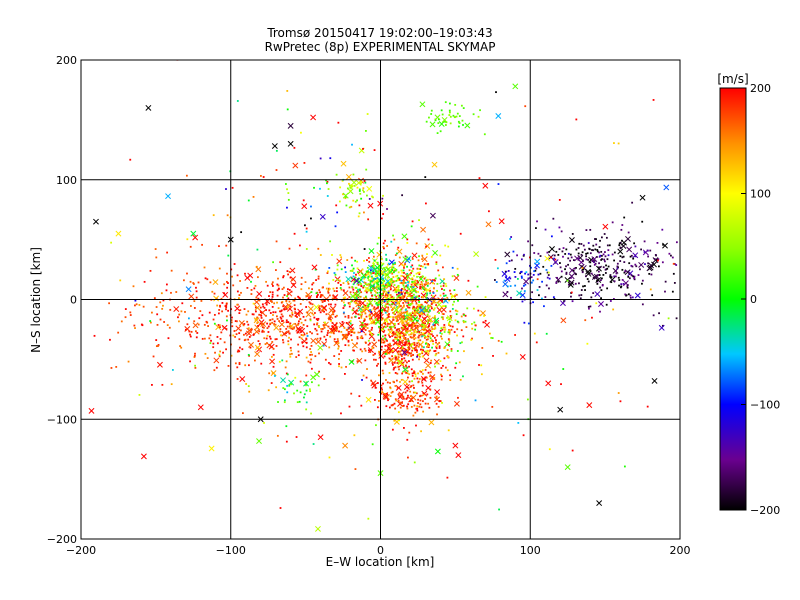 The width and height of the screenshot is (800, 600). What do you see at coordinates (231, 550) in the screenshot?
I see `x-tick-label: −100` at bounding box center [231, 550].